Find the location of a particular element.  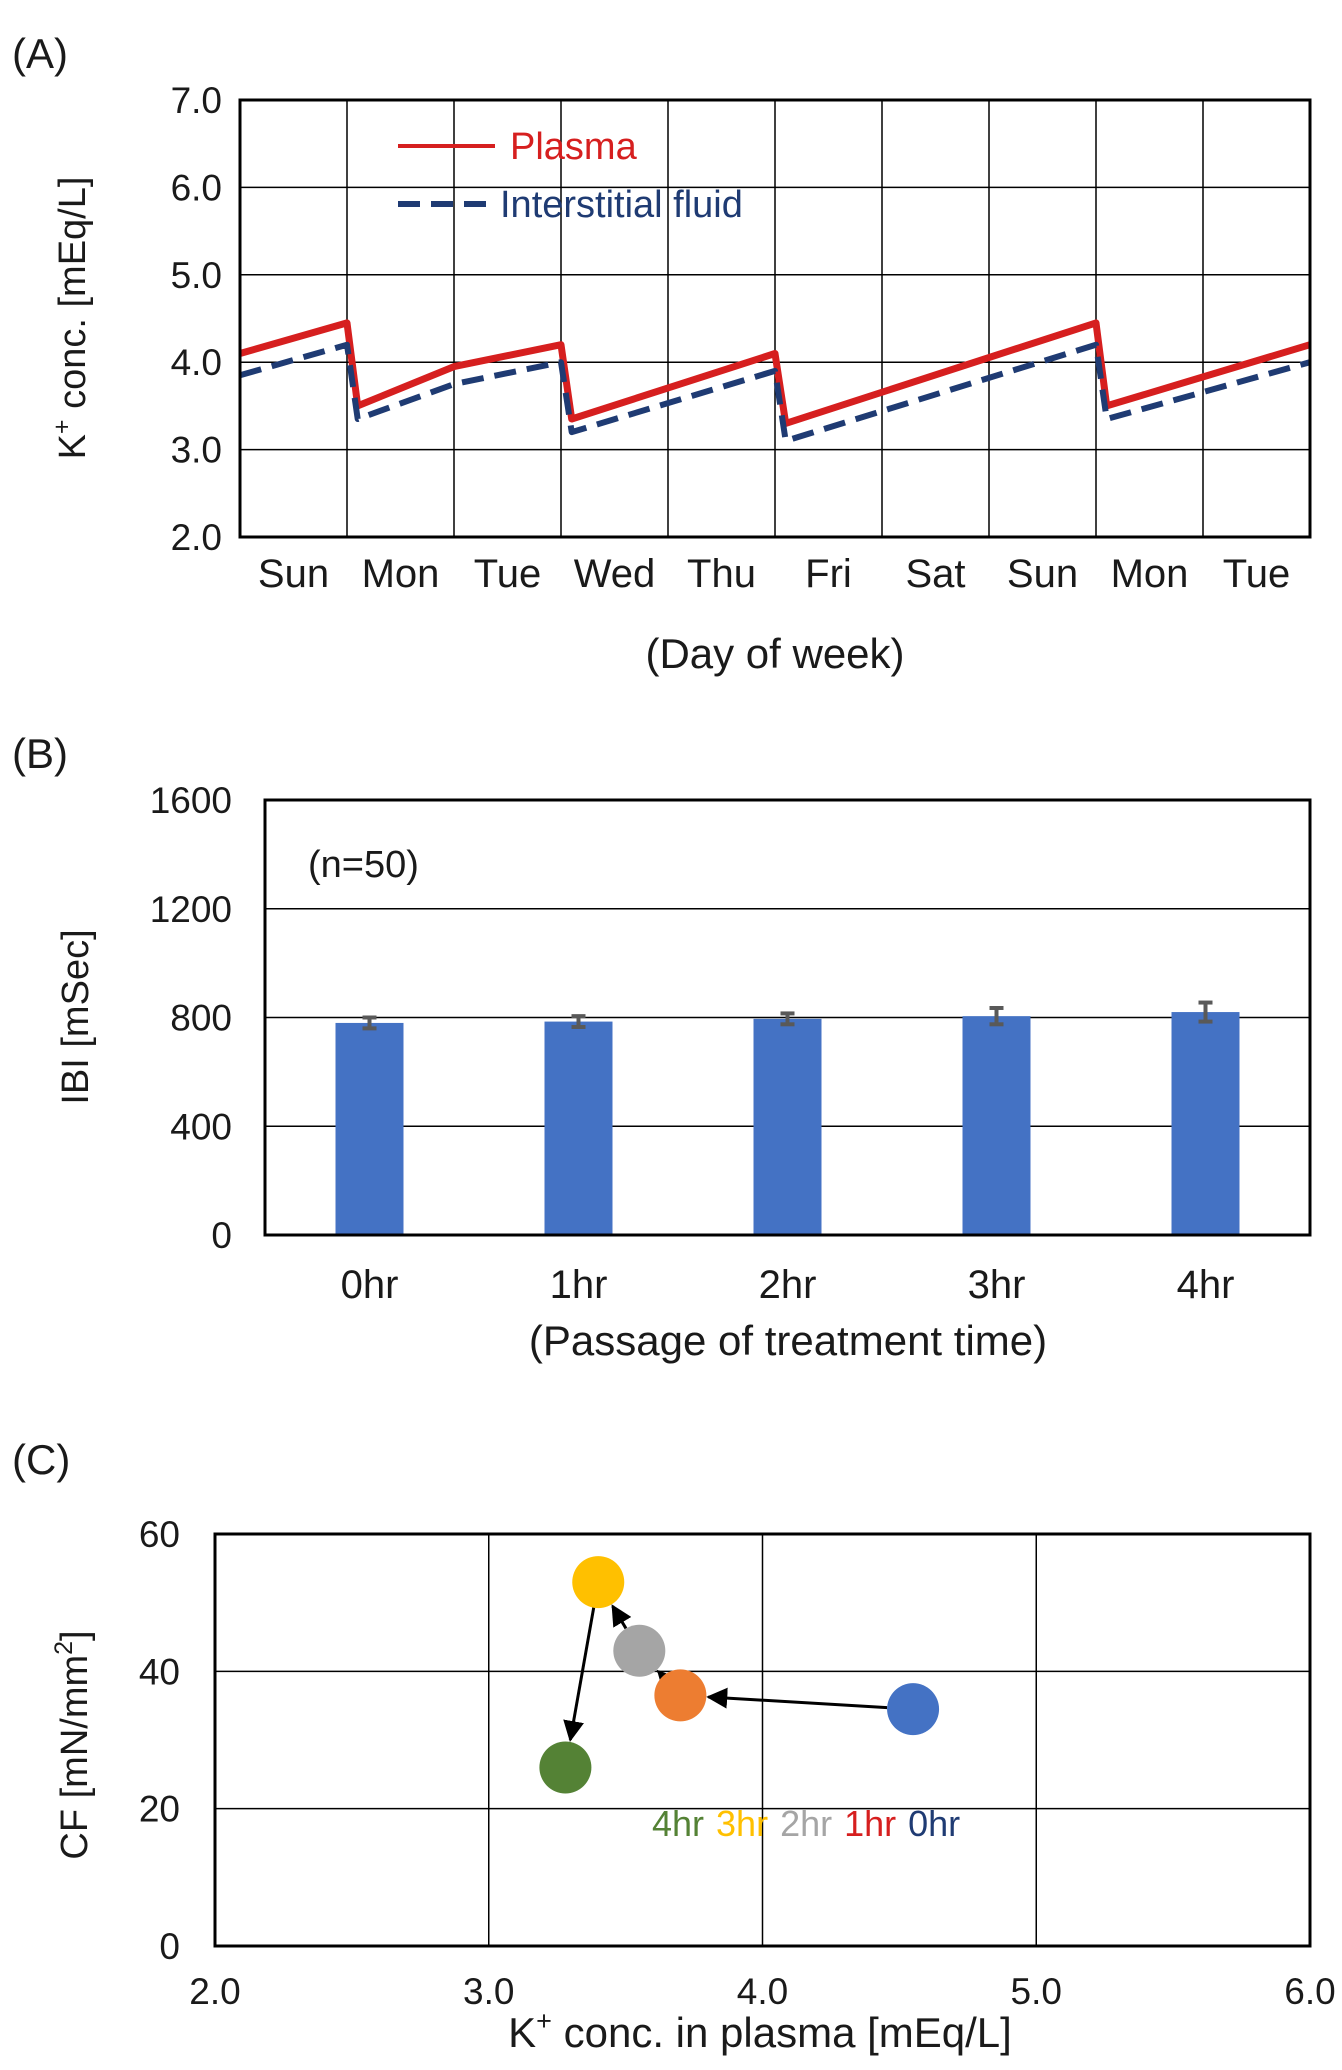

panel-a-y-tick-label: 6.0 is located at coordinates (196, 187).